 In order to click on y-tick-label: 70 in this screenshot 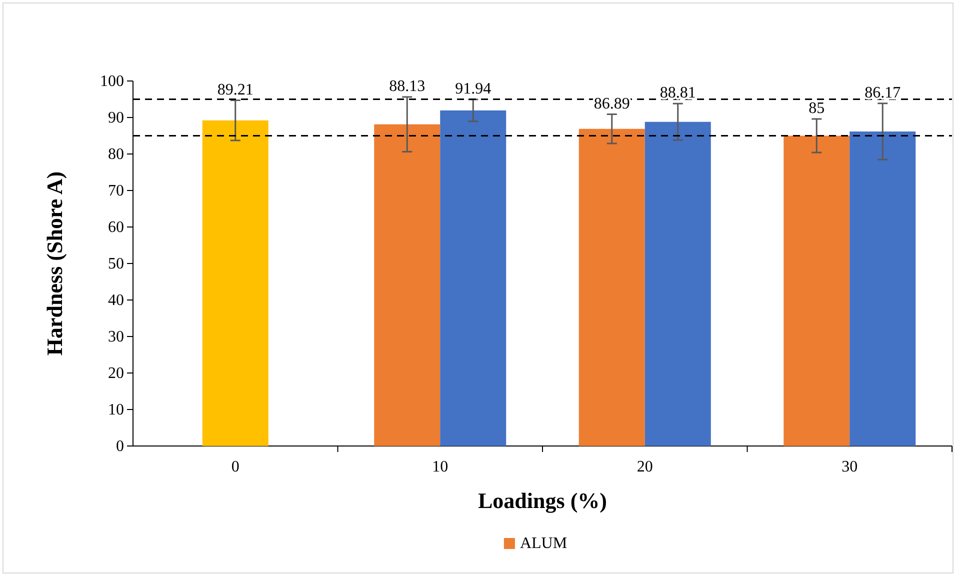, I will do `click(116, 191)`.